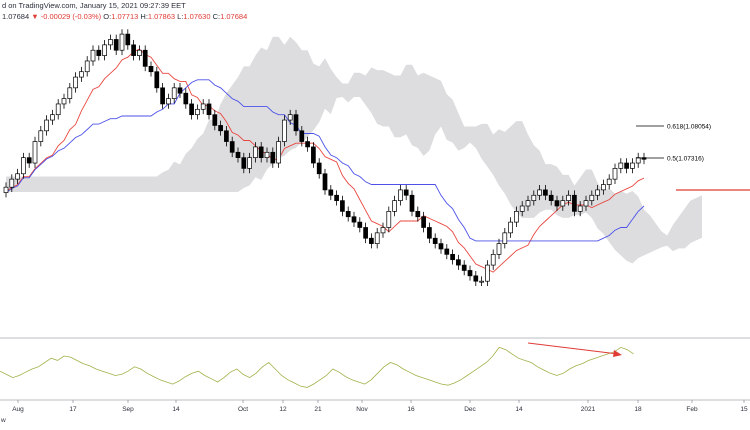 Image resolution: width=750 pixels, height=430 pixels. Describe the element at coordinates (3, 420) in the screenshot. I see `watermark-letter: w` at that location.